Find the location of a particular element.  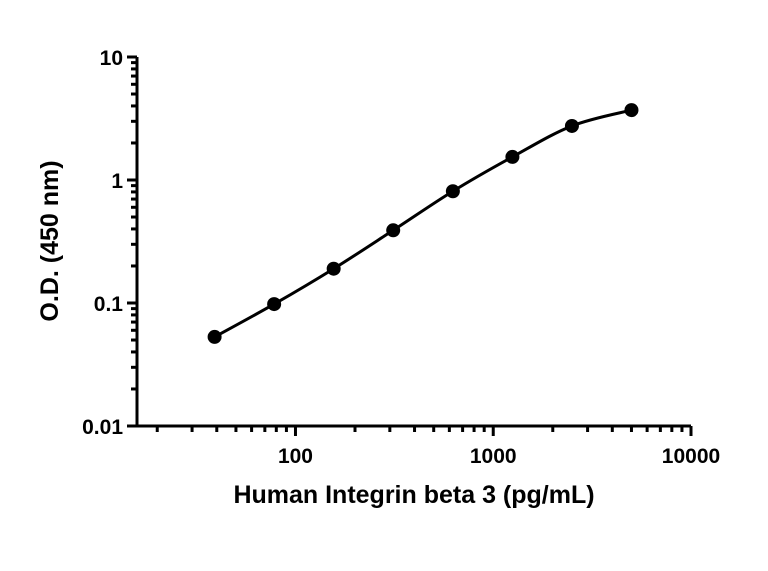

x-tick-label: 1000 is located at coordinates (493, 456).